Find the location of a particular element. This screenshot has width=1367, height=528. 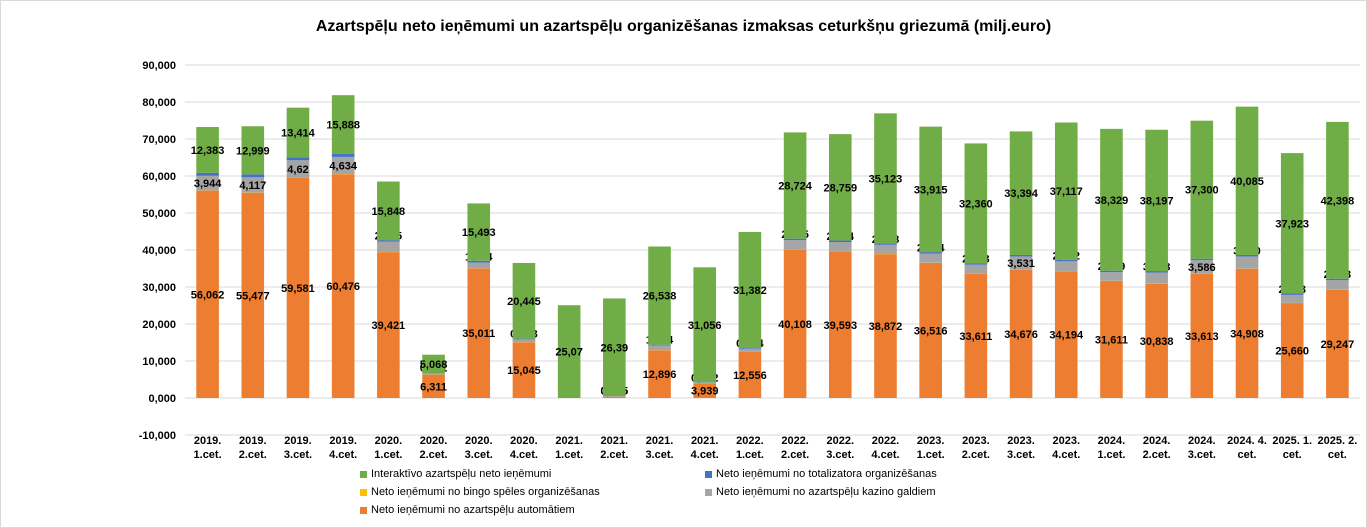

data-label: 38,872 is located at coordinates (886, 327).